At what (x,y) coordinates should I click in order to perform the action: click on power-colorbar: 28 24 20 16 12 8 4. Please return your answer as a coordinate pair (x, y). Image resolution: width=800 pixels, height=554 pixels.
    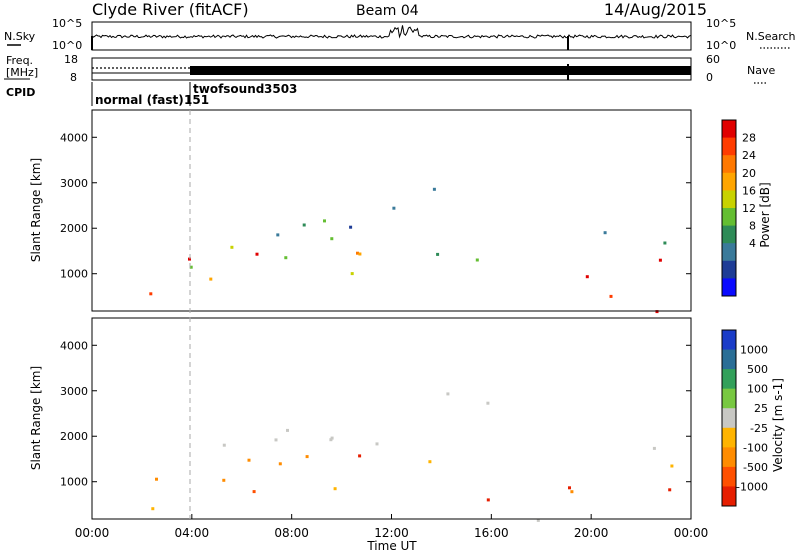
    Looking at the image, I should click on (738, 208).